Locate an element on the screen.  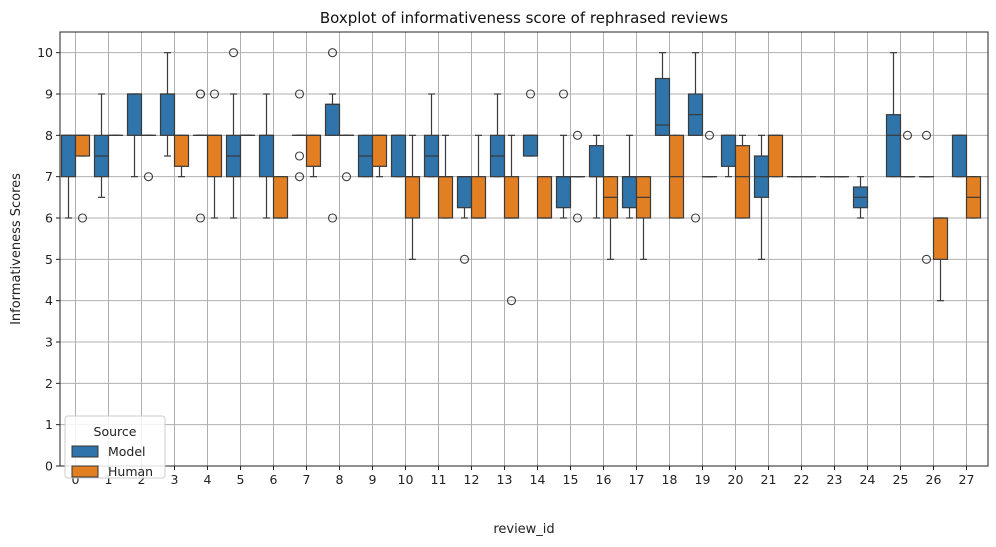
y-tick-label: 9 is located at coordinates (49, 94).